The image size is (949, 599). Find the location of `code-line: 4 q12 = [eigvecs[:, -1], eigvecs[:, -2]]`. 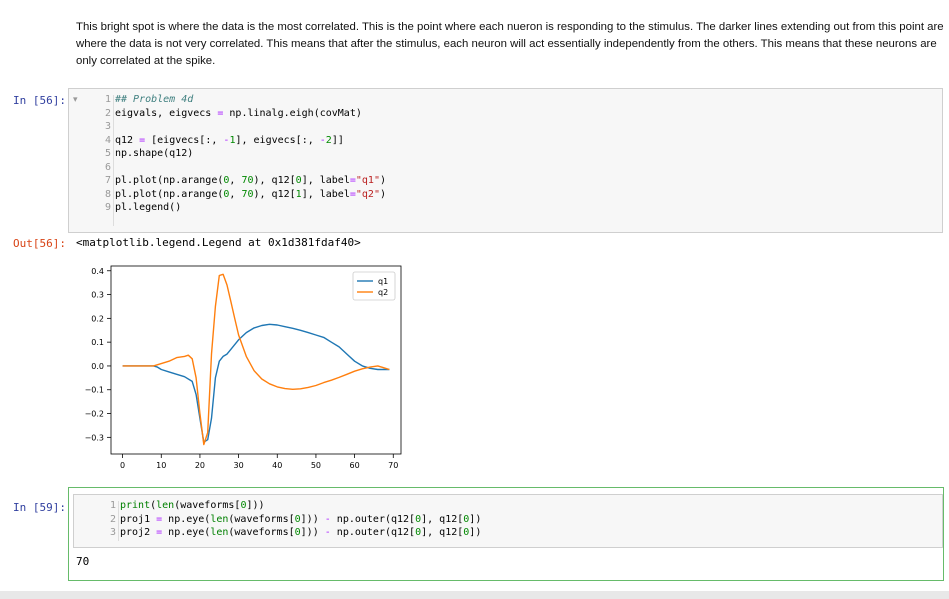

code-line: 4 q12 = [eigvecs[:, -1], eigvecs[:, -2]] is located at coordinates (505, 140).